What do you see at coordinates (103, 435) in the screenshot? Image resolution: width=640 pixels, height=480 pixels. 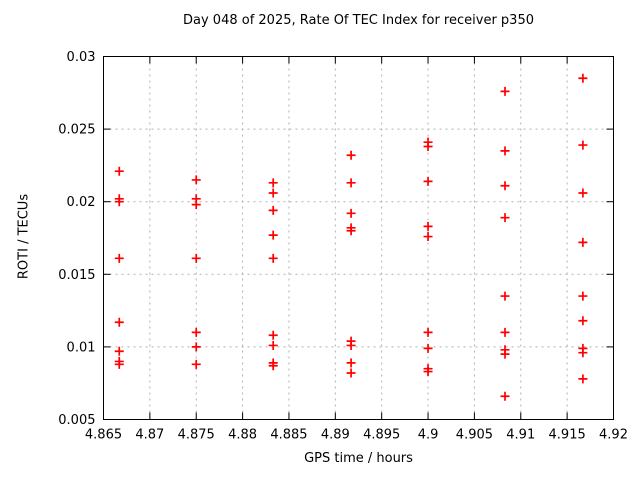 I see `x-tick-label: 4.865` at bounding box center [103, 435].